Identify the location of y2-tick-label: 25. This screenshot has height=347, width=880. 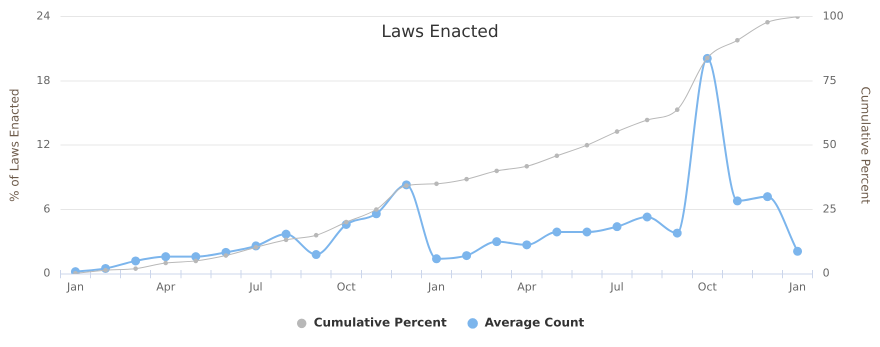
(829, 209).